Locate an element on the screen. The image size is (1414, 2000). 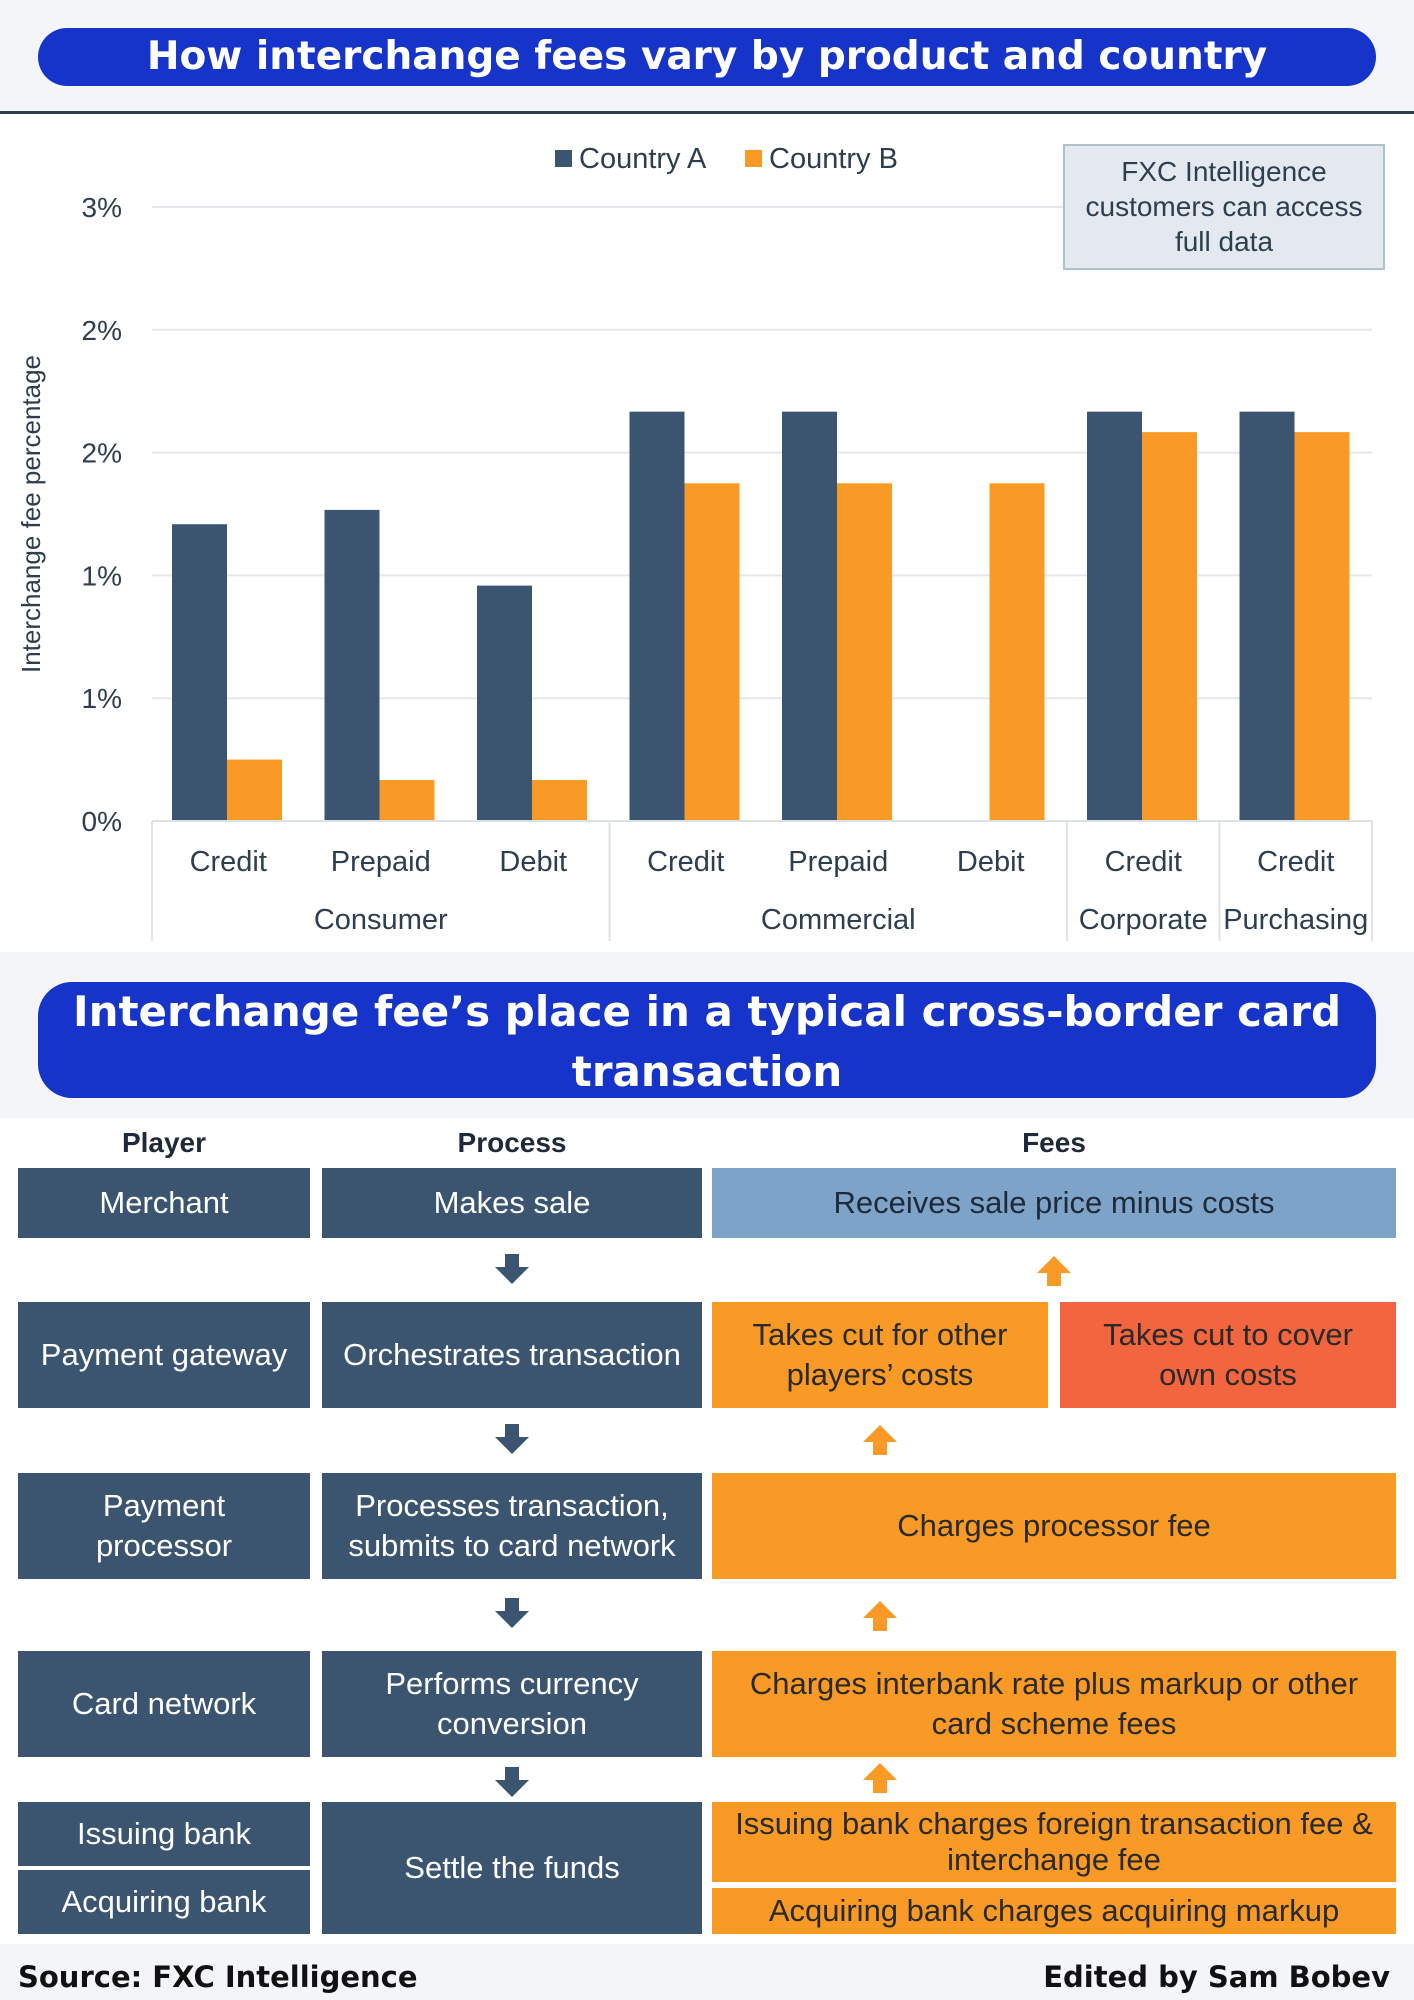
player-issuing-bank: Issuing bank is located at coordinates (164, 1834).